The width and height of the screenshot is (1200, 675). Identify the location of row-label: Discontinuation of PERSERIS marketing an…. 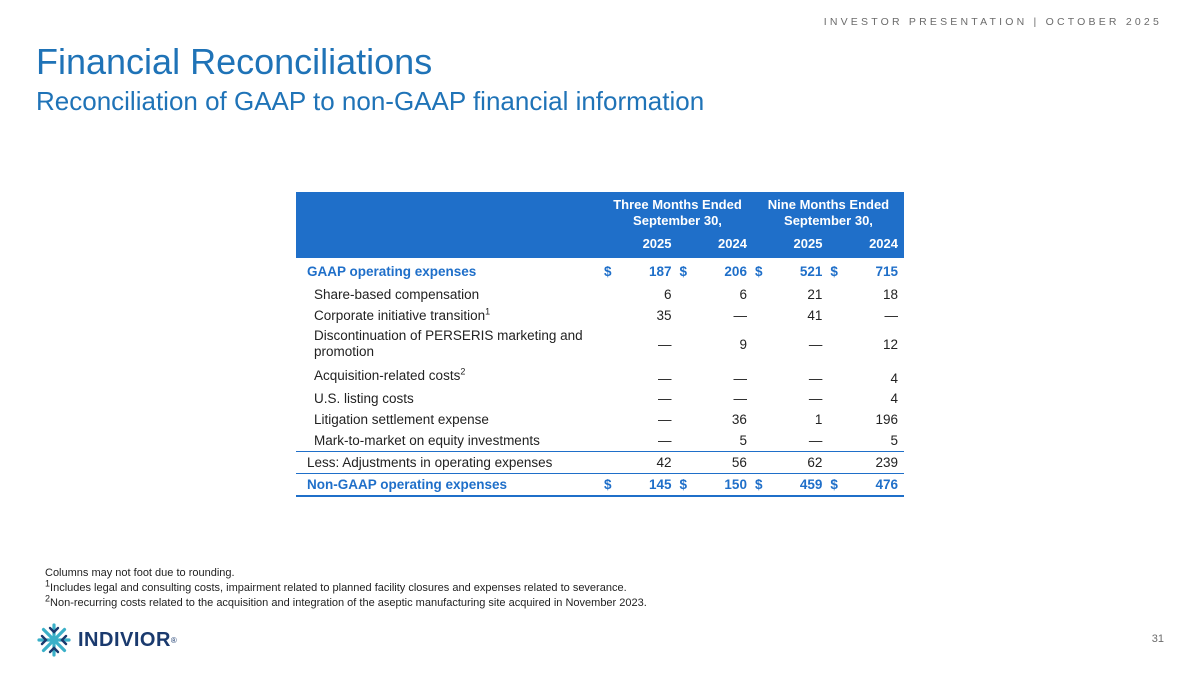
(448, 343).